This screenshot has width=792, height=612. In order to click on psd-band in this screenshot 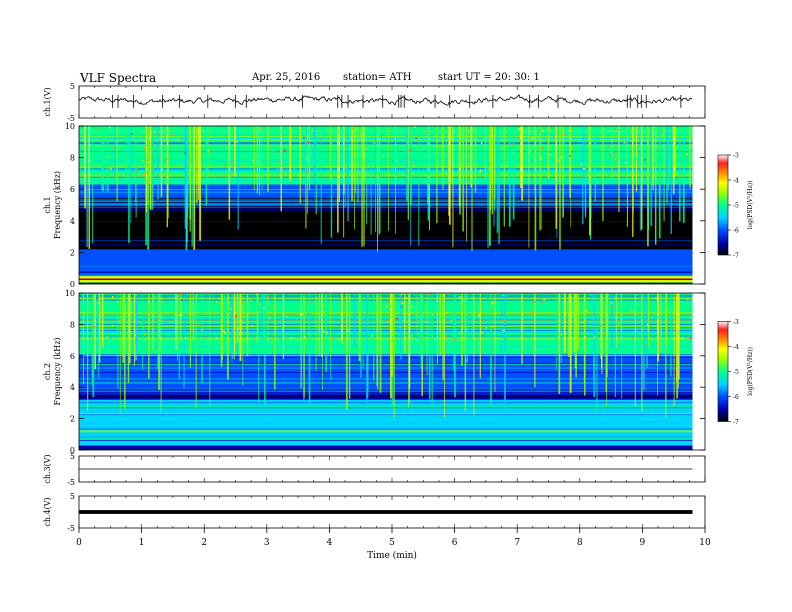, I will do `click(386, 155)`.